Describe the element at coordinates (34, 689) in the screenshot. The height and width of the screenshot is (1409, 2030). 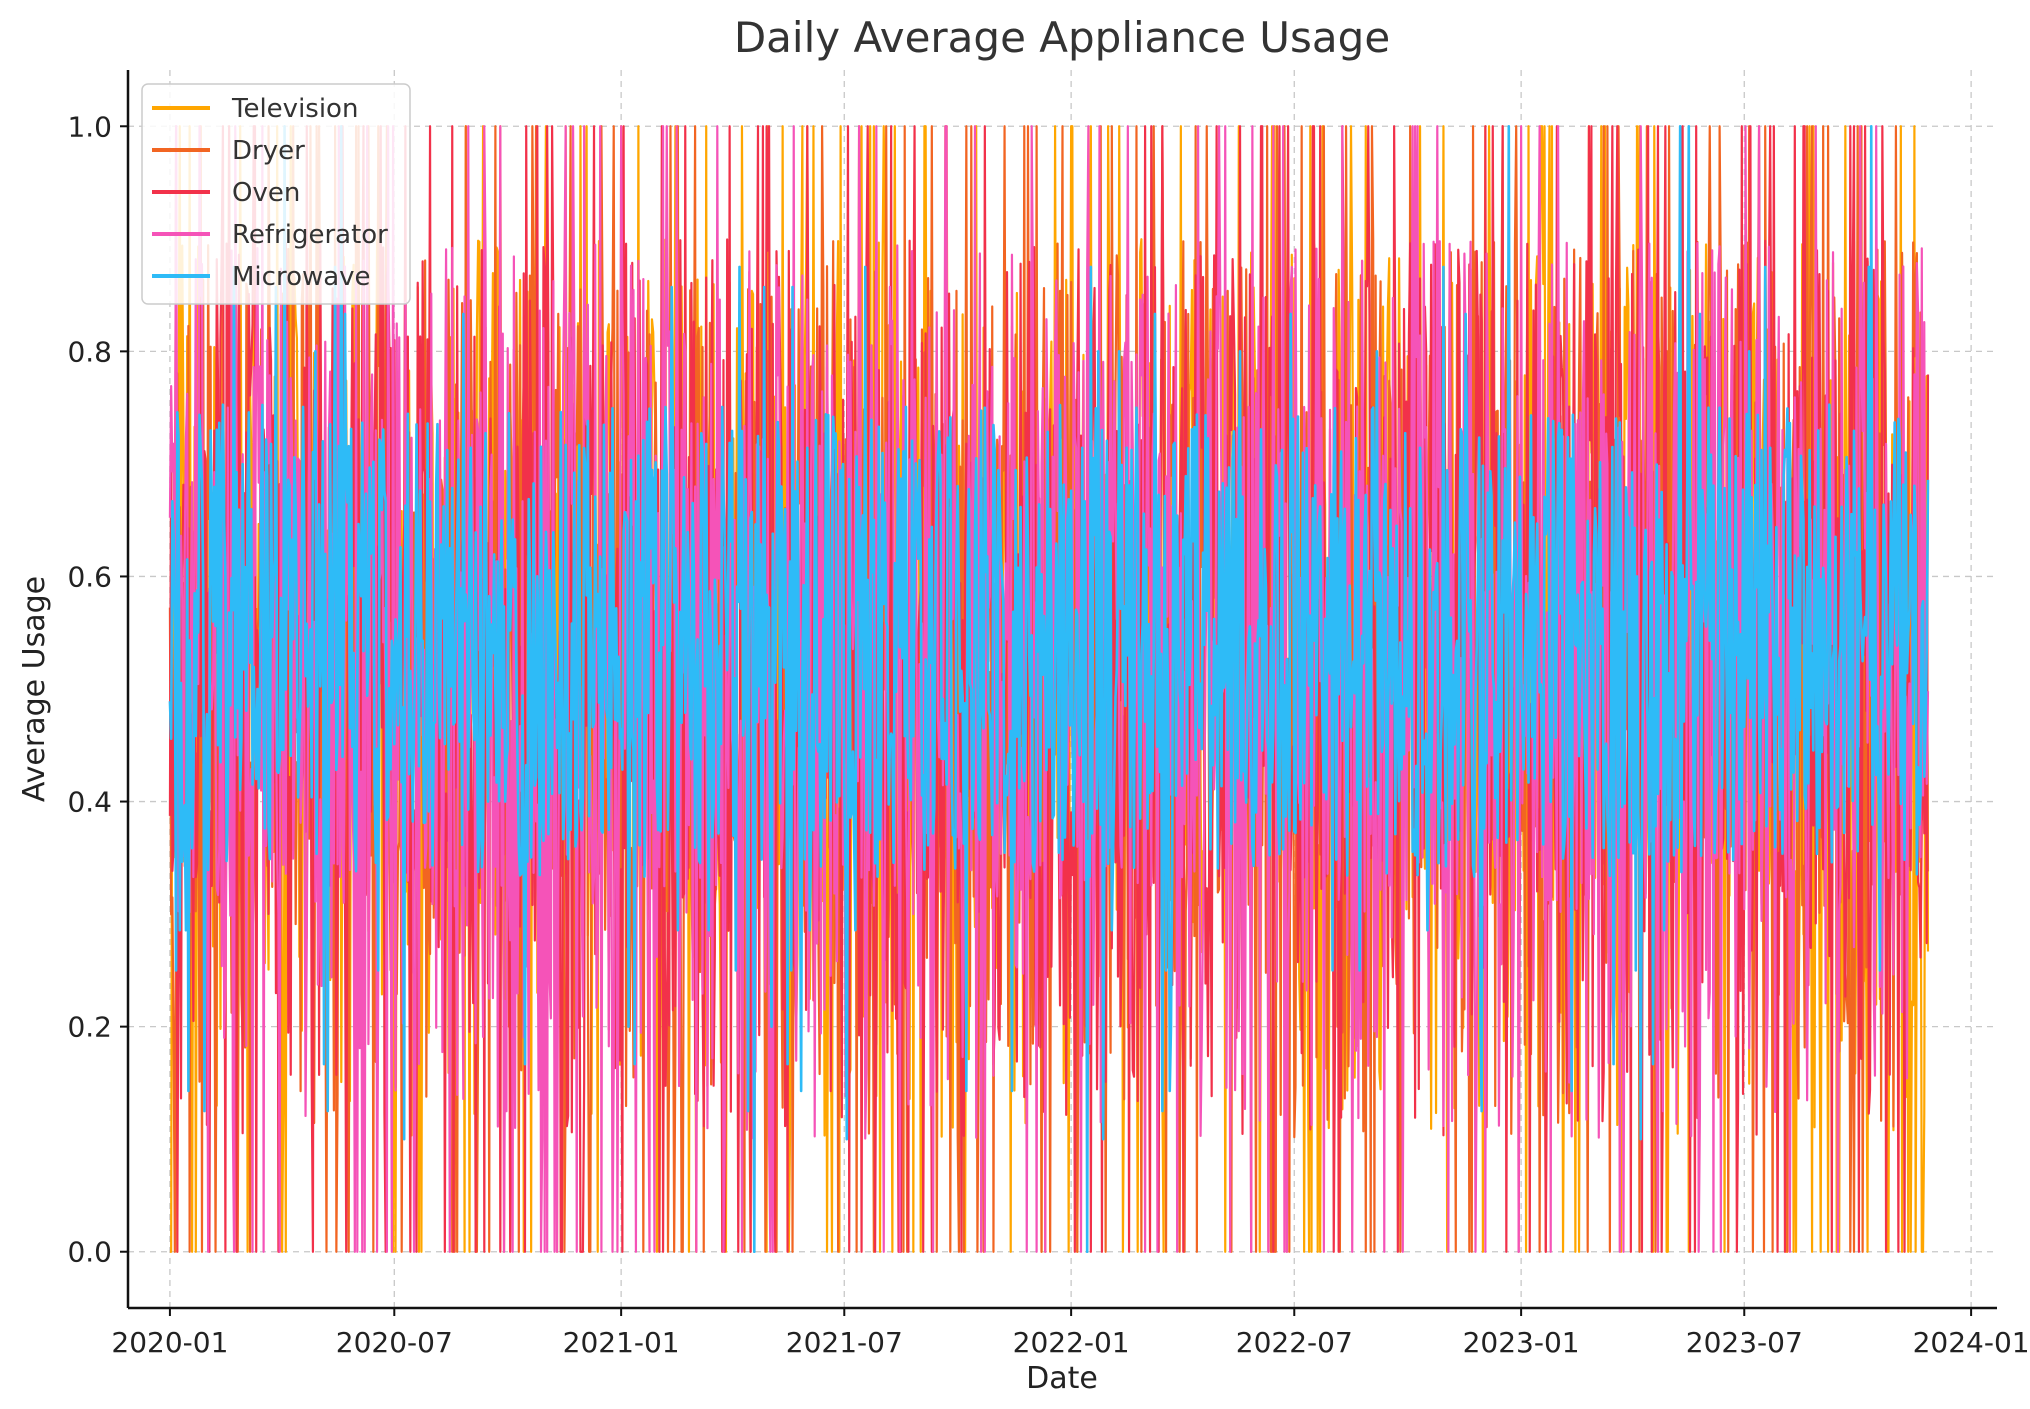
I see `y-axis-label: Average Usage` at that location.